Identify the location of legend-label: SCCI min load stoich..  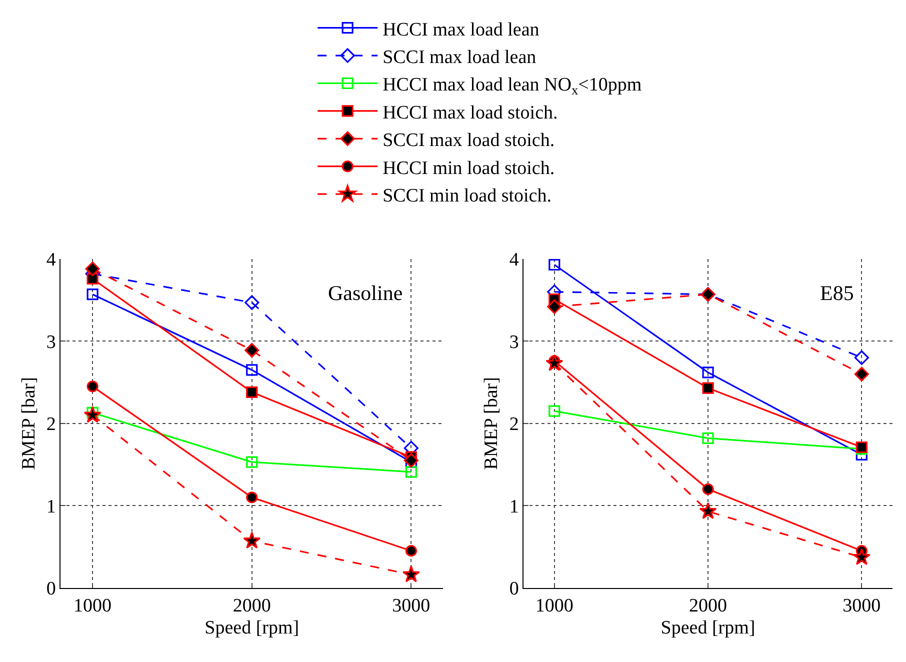
(467, 195).